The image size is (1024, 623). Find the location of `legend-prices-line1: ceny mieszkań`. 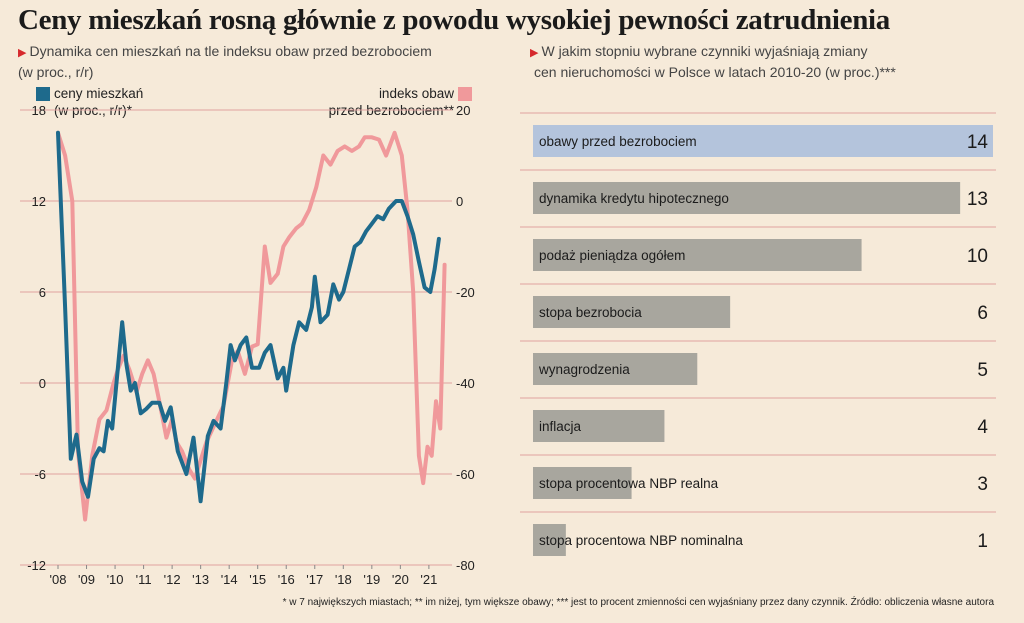

legend-prices-line1: ceny mieszkań is located at coordinates (99, 93).